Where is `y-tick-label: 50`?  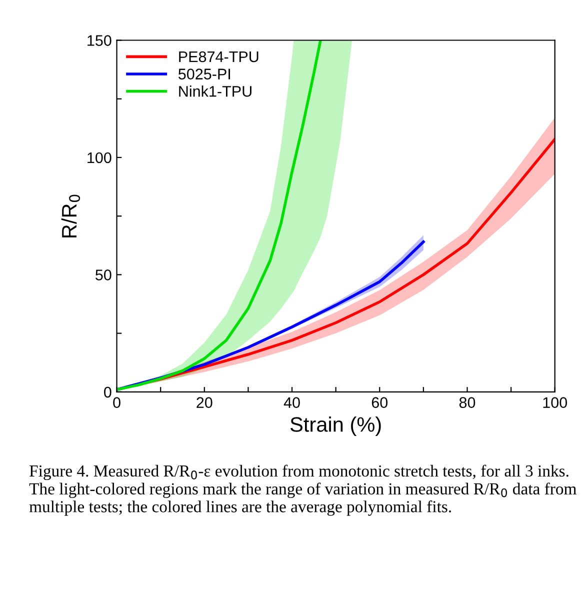 y-tick-label: 50 is located at coordinates (104, 275).